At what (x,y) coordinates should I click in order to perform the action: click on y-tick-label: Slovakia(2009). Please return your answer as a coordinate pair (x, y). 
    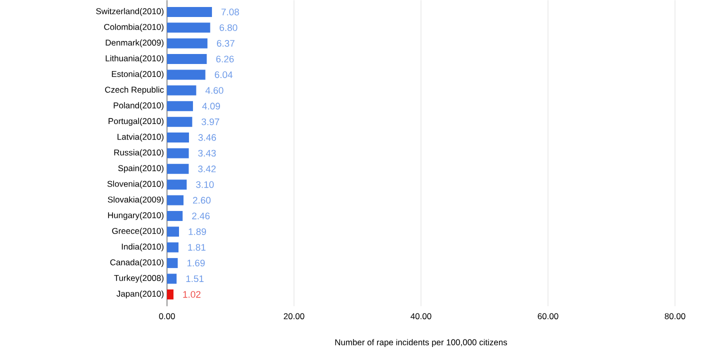
    Looking at the image, I should click on (136, 200).